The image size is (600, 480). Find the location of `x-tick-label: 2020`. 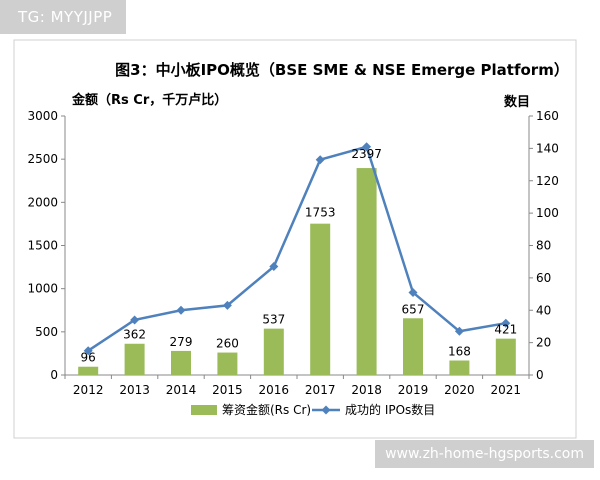

x-tick-label: 2020 is located at coordinates (459, 390).